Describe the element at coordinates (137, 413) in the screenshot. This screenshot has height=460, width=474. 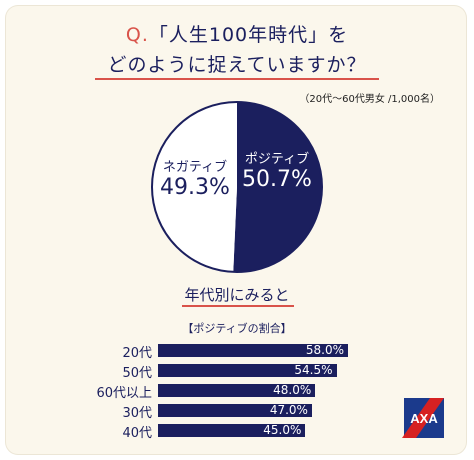
I see `bar-category-label: 30代` at that location.